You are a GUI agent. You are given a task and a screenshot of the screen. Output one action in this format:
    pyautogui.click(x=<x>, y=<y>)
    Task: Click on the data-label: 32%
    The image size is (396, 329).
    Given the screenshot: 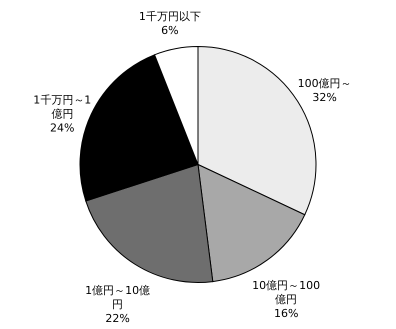 What is the action you would take?
    pyautogui.click(x=324, y=97)
    